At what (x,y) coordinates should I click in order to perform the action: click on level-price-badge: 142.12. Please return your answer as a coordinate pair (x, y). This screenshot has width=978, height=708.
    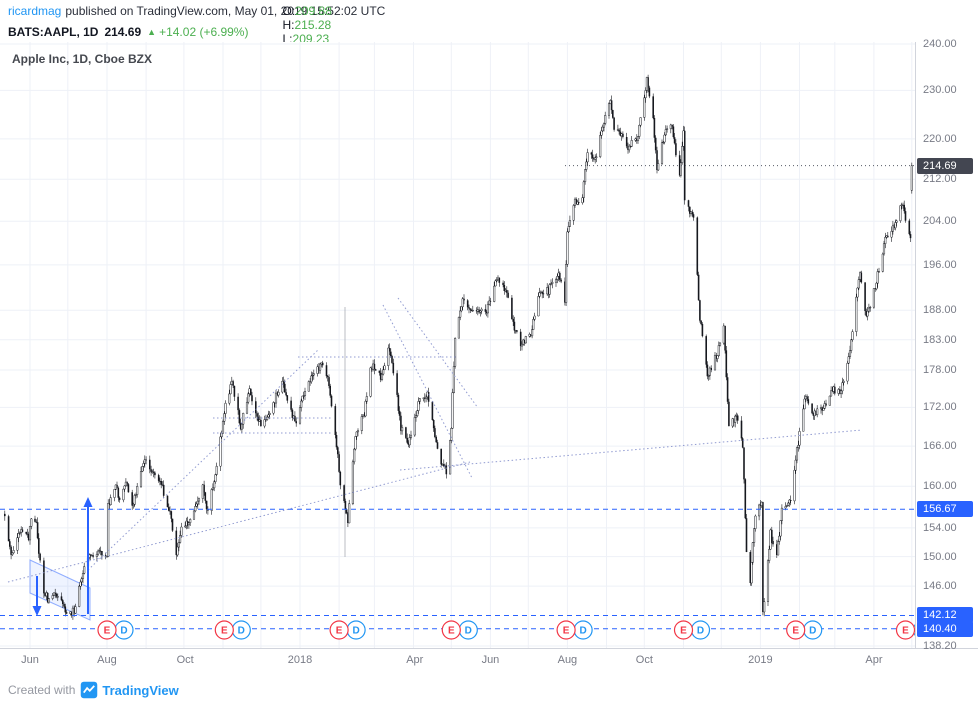
    Looking at the image, I should click on (945, 615).